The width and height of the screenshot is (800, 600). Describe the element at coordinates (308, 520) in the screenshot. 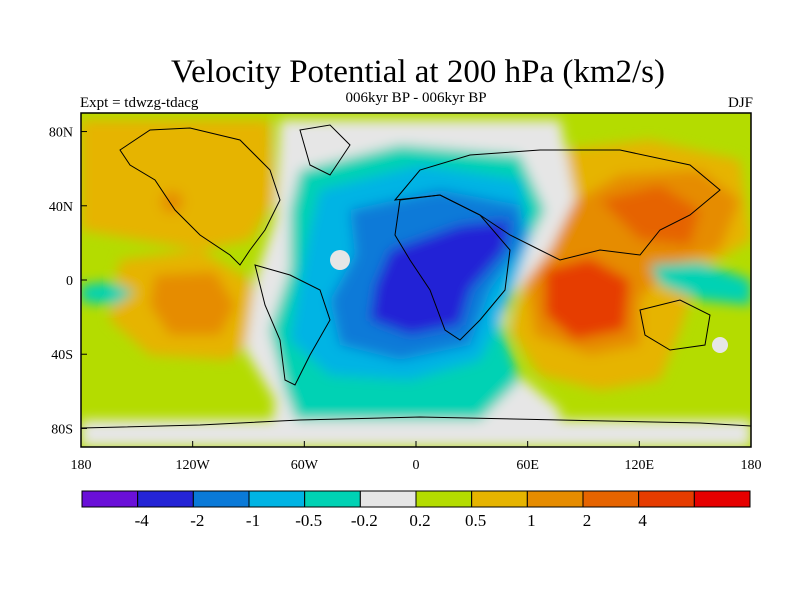

I see `colorbar-label: -0.5` at that location.